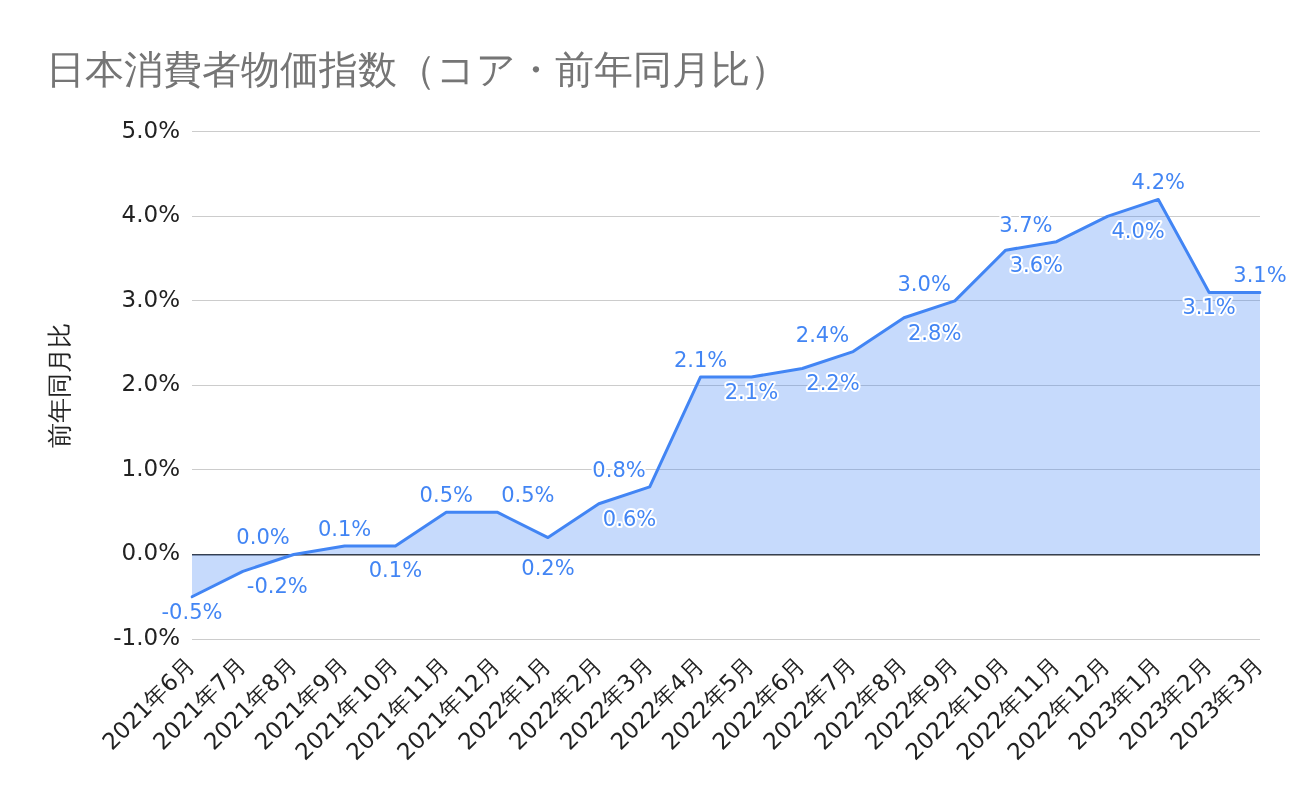 The width and height of the screenshot is (1300, 804). What do you see at coordinates (1158, 182) in the screenshot?
I see `data-label: 4.2%` at bounding box center [1158, 182].